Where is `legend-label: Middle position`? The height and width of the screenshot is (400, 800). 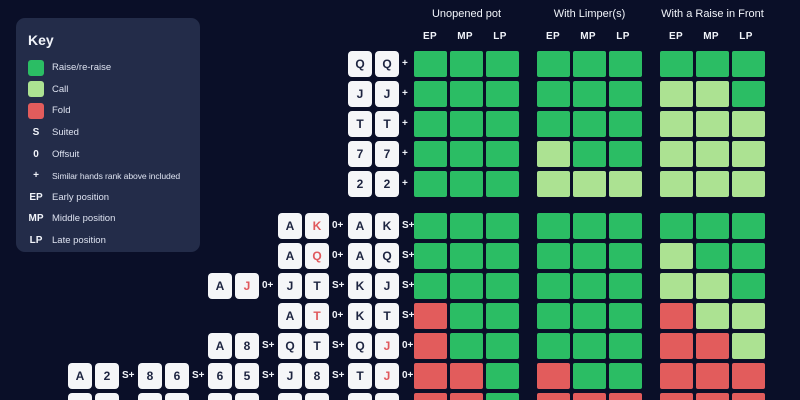 legend-label: Middle position is located at coordinates (84, 219).